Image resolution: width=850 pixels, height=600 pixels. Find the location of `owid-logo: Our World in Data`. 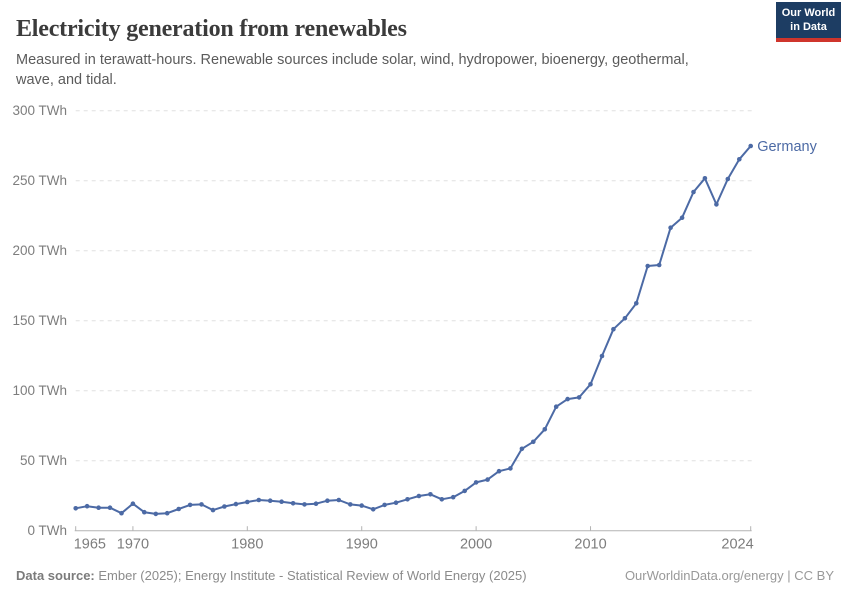

owid-logo: Our World in Data is located at coordinates (808, 22).